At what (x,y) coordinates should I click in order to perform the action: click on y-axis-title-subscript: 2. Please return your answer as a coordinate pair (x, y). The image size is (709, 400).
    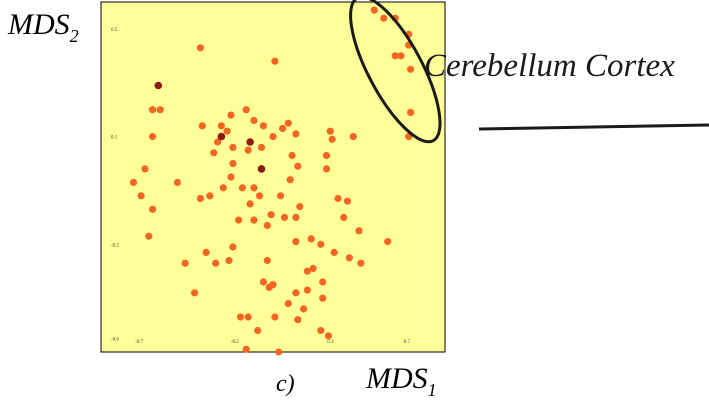
    Looking at the image, I should click on (74, 36).